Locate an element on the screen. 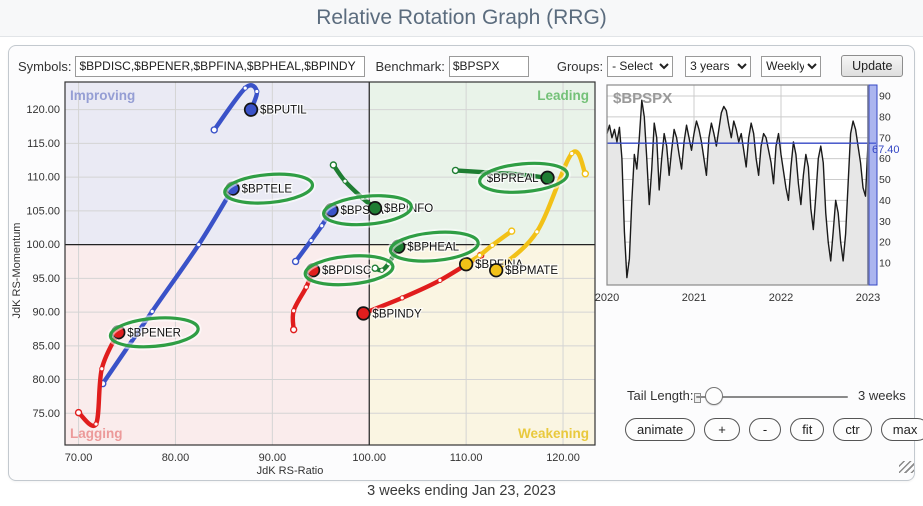  y-tick-label: 85.00 is located at coordinates (46, 346).